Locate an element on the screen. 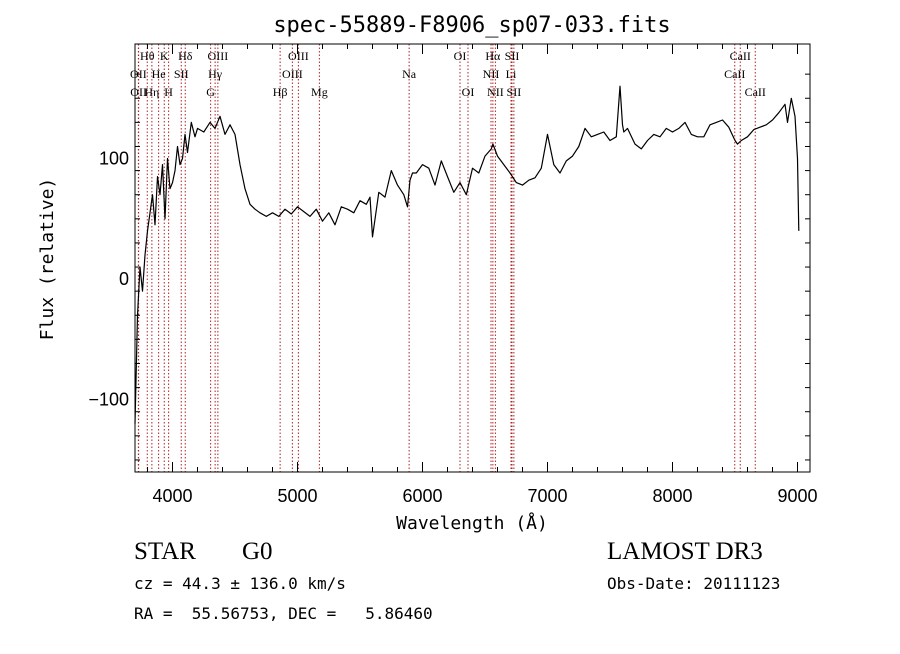  line-label: Hα is located at coordinates (493, 56).